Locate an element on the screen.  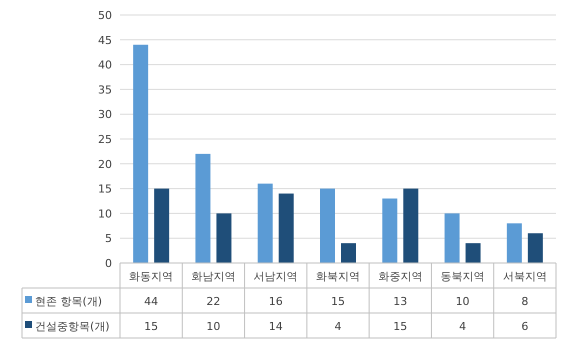
data-label: 16 is located at coordinates (275, 301).